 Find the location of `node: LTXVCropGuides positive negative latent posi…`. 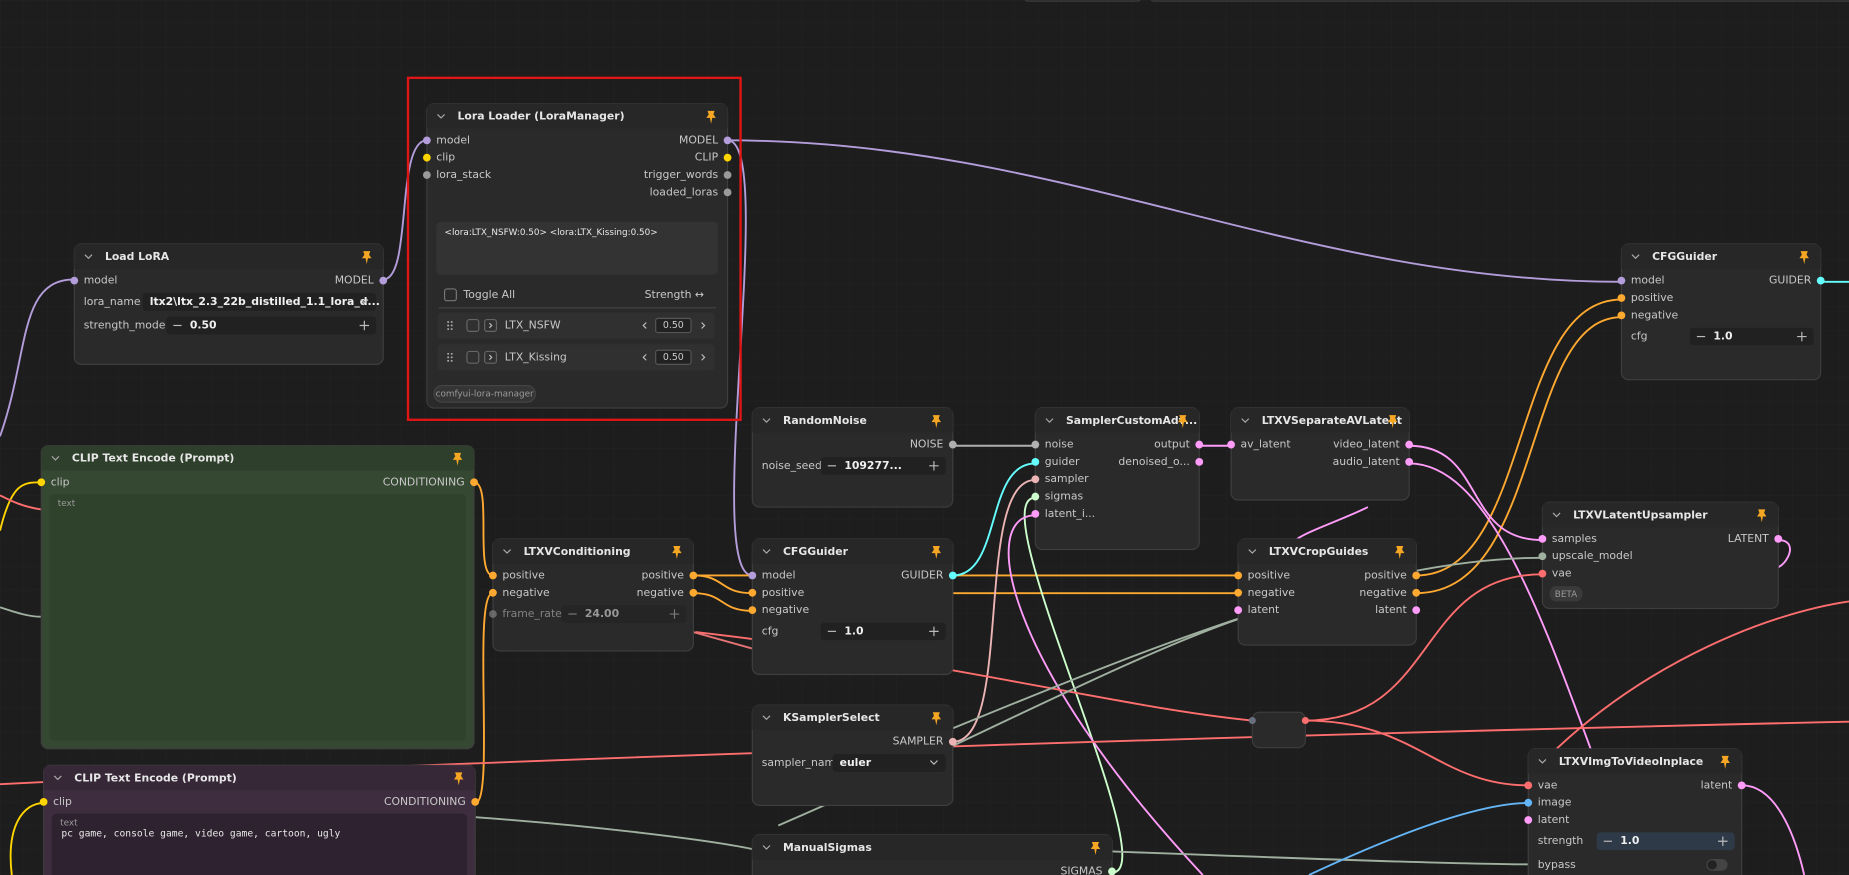

node: LTXVCropGuides positive negative latent posi… is located at coordinates (1327, 592).